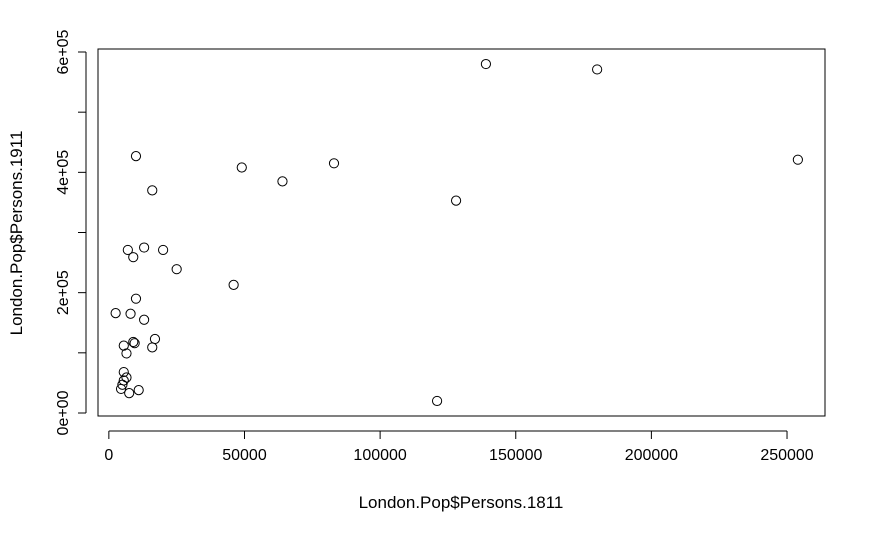 The width and height of the screenshot is (875, 540). Describe the element at coordinates (459, 447) in the screenshot. I see `x-axis: 0 50000 100000 150000 200000 250000` at that location.